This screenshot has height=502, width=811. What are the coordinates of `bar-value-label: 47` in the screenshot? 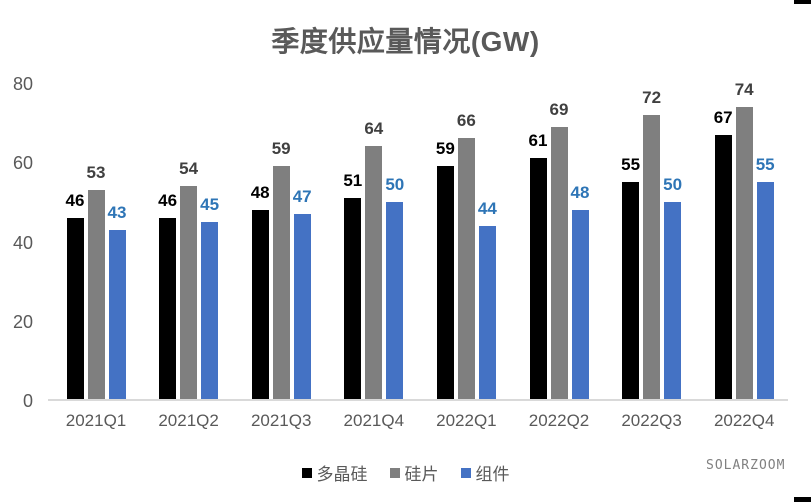 It's located at (302, 196).